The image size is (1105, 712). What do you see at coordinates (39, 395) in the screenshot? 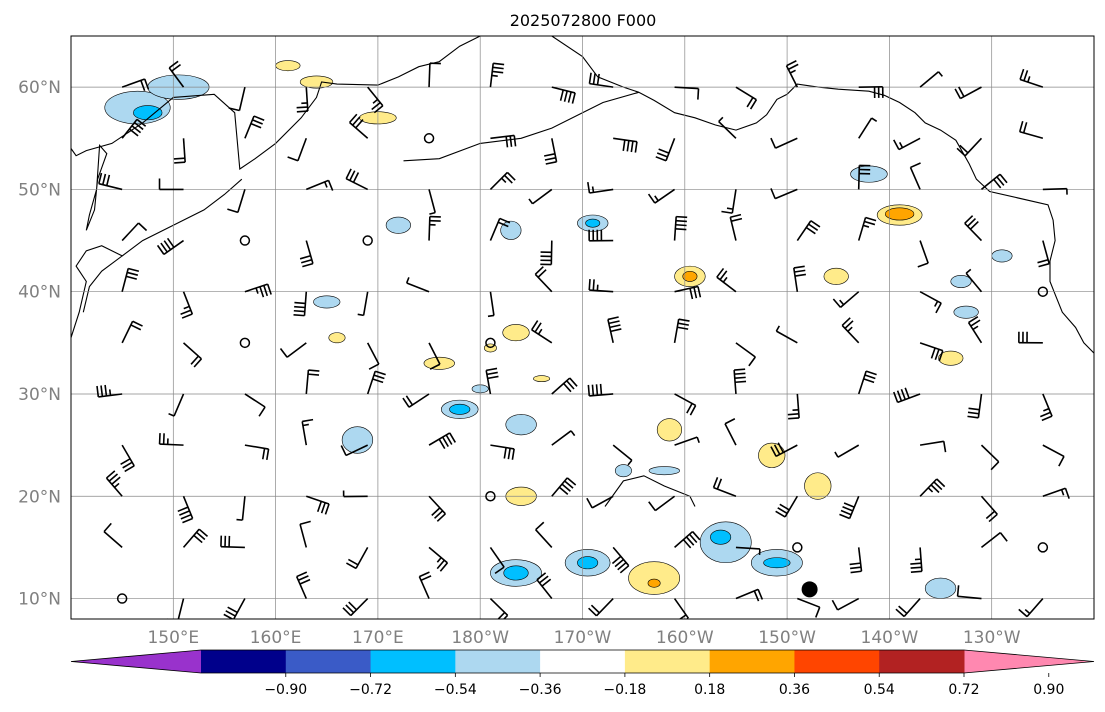
I see `lat-tick-label: 30°N` at bounding box center [39, 395].